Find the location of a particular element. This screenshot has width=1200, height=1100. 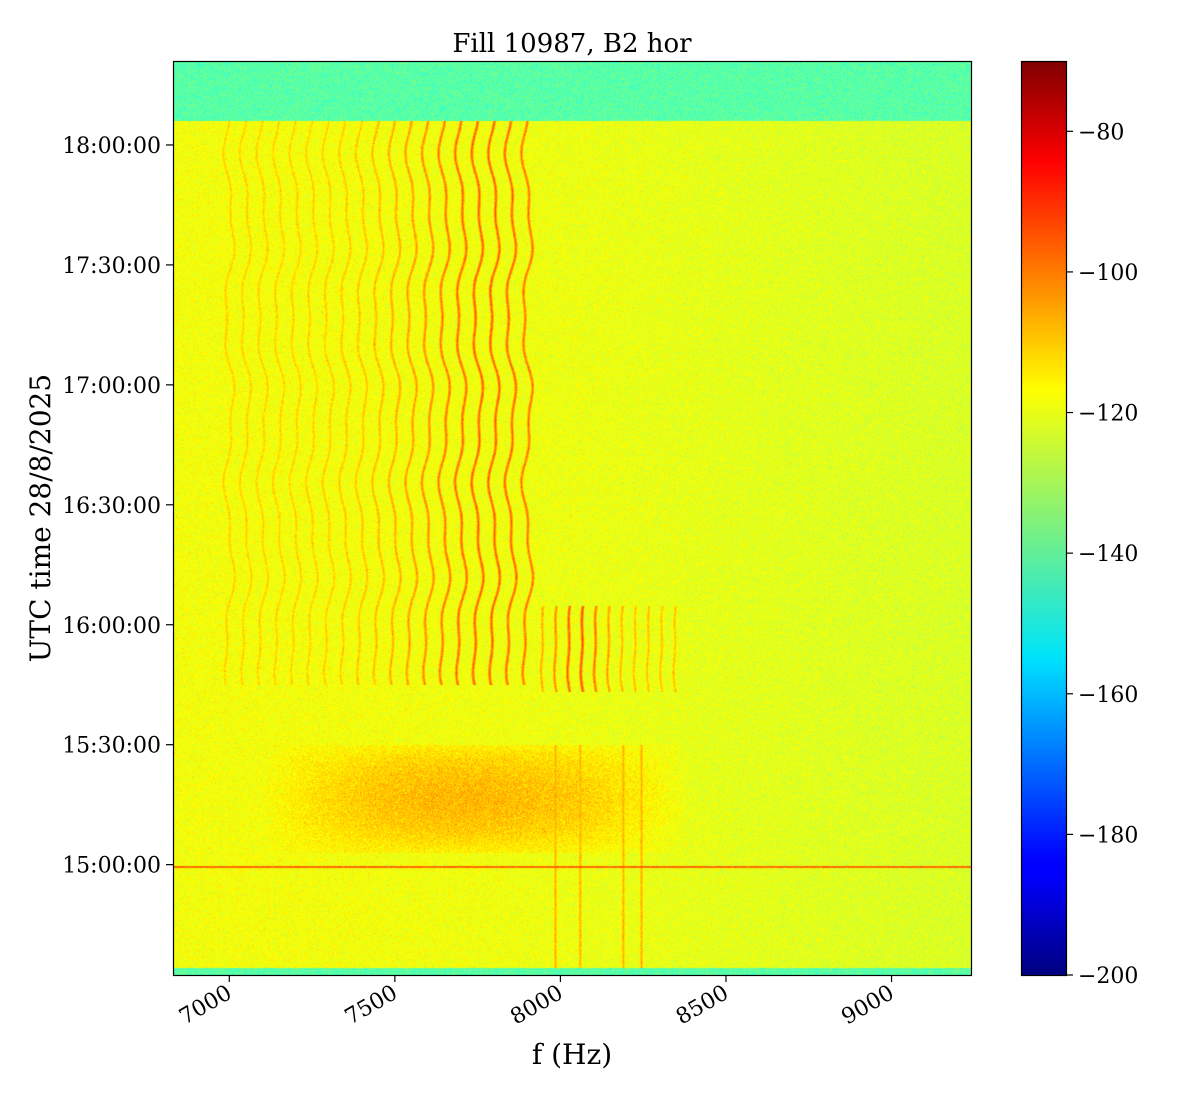

y-axis-label: UTC time 28/8/2025 is located at coordinates (40, 518).